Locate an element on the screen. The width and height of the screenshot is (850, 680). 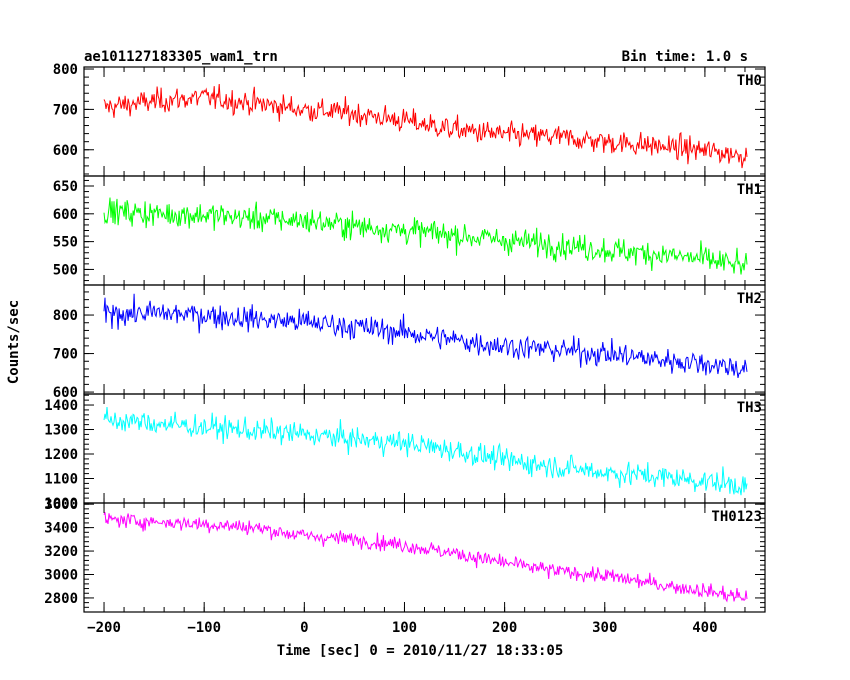
y-tick-label: 2800 is located at coordinates (61, 599).